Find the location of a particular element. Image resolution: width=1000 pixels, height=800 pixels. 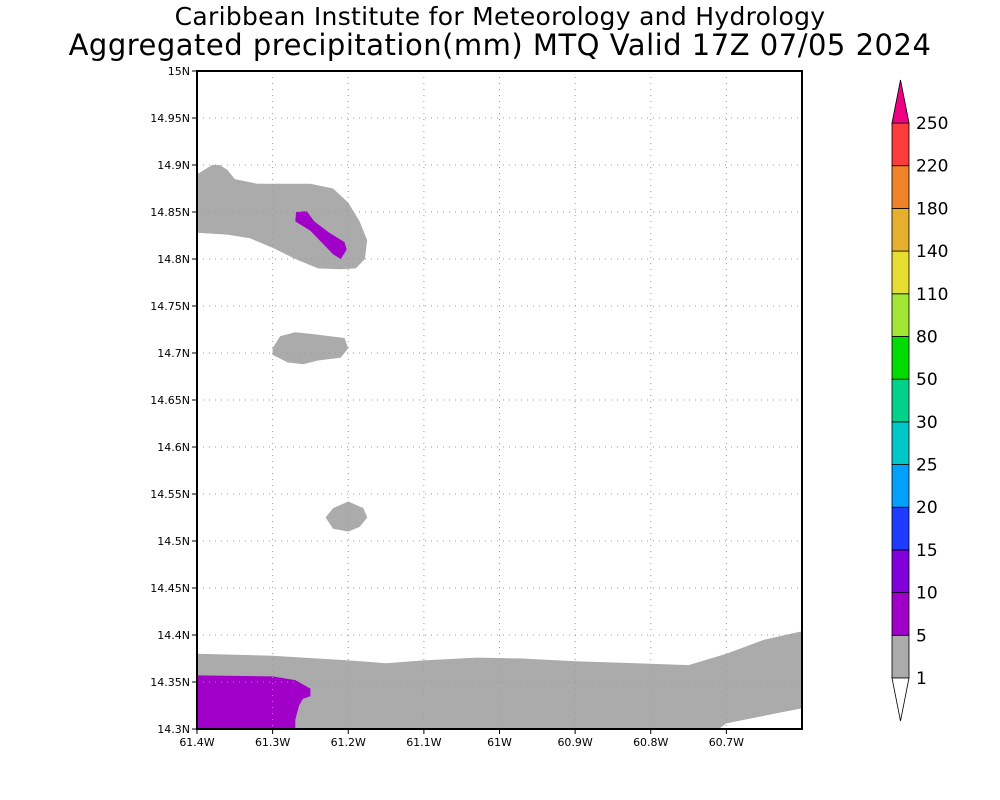

colorbar-label: 250 is located at coordinates (932, 124).